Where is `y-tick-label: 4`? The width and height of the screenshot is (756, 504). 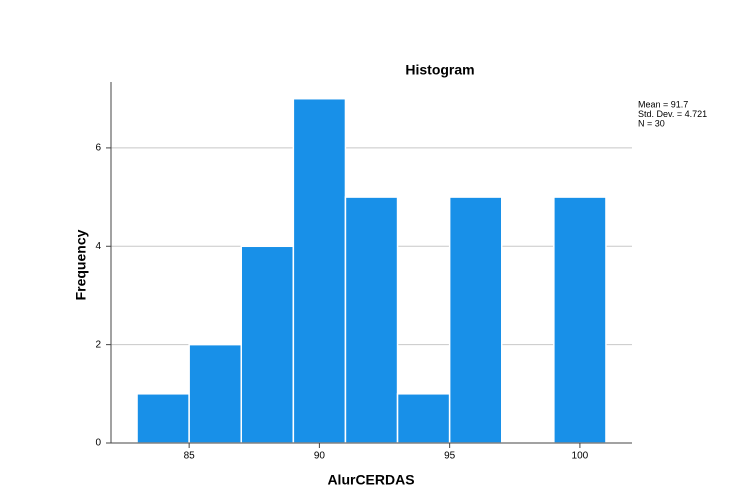
y-tick-label: 4 is located at coordinates (98, 246).